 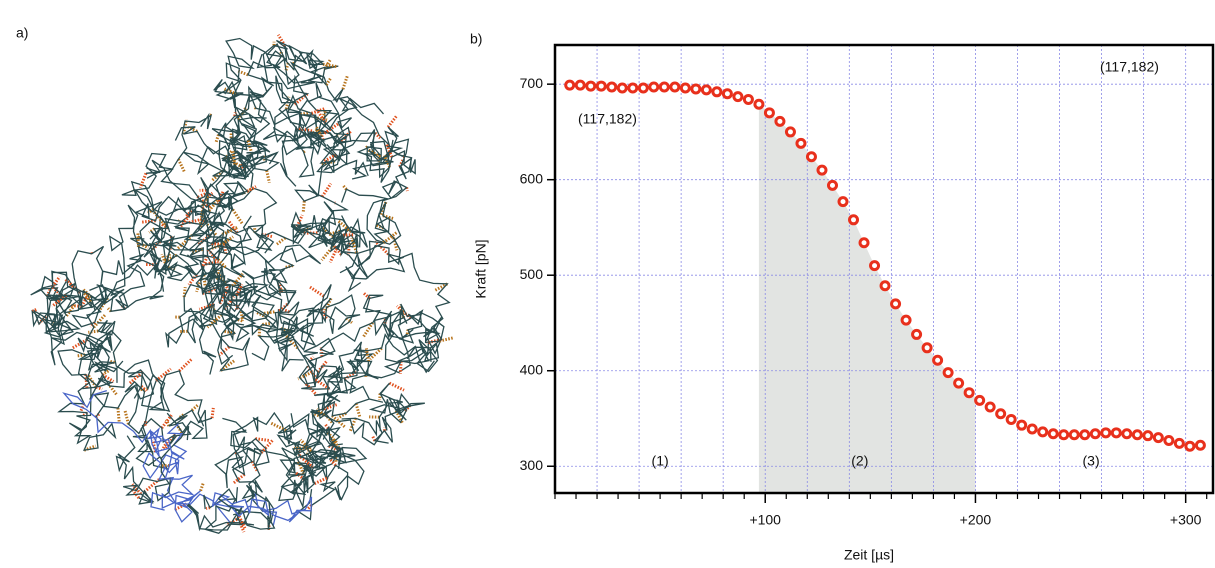 What do you see at coordinates (765, 520) in the screenshot?
I see `x-tick-label: +100` at bounding box center [765, 520].